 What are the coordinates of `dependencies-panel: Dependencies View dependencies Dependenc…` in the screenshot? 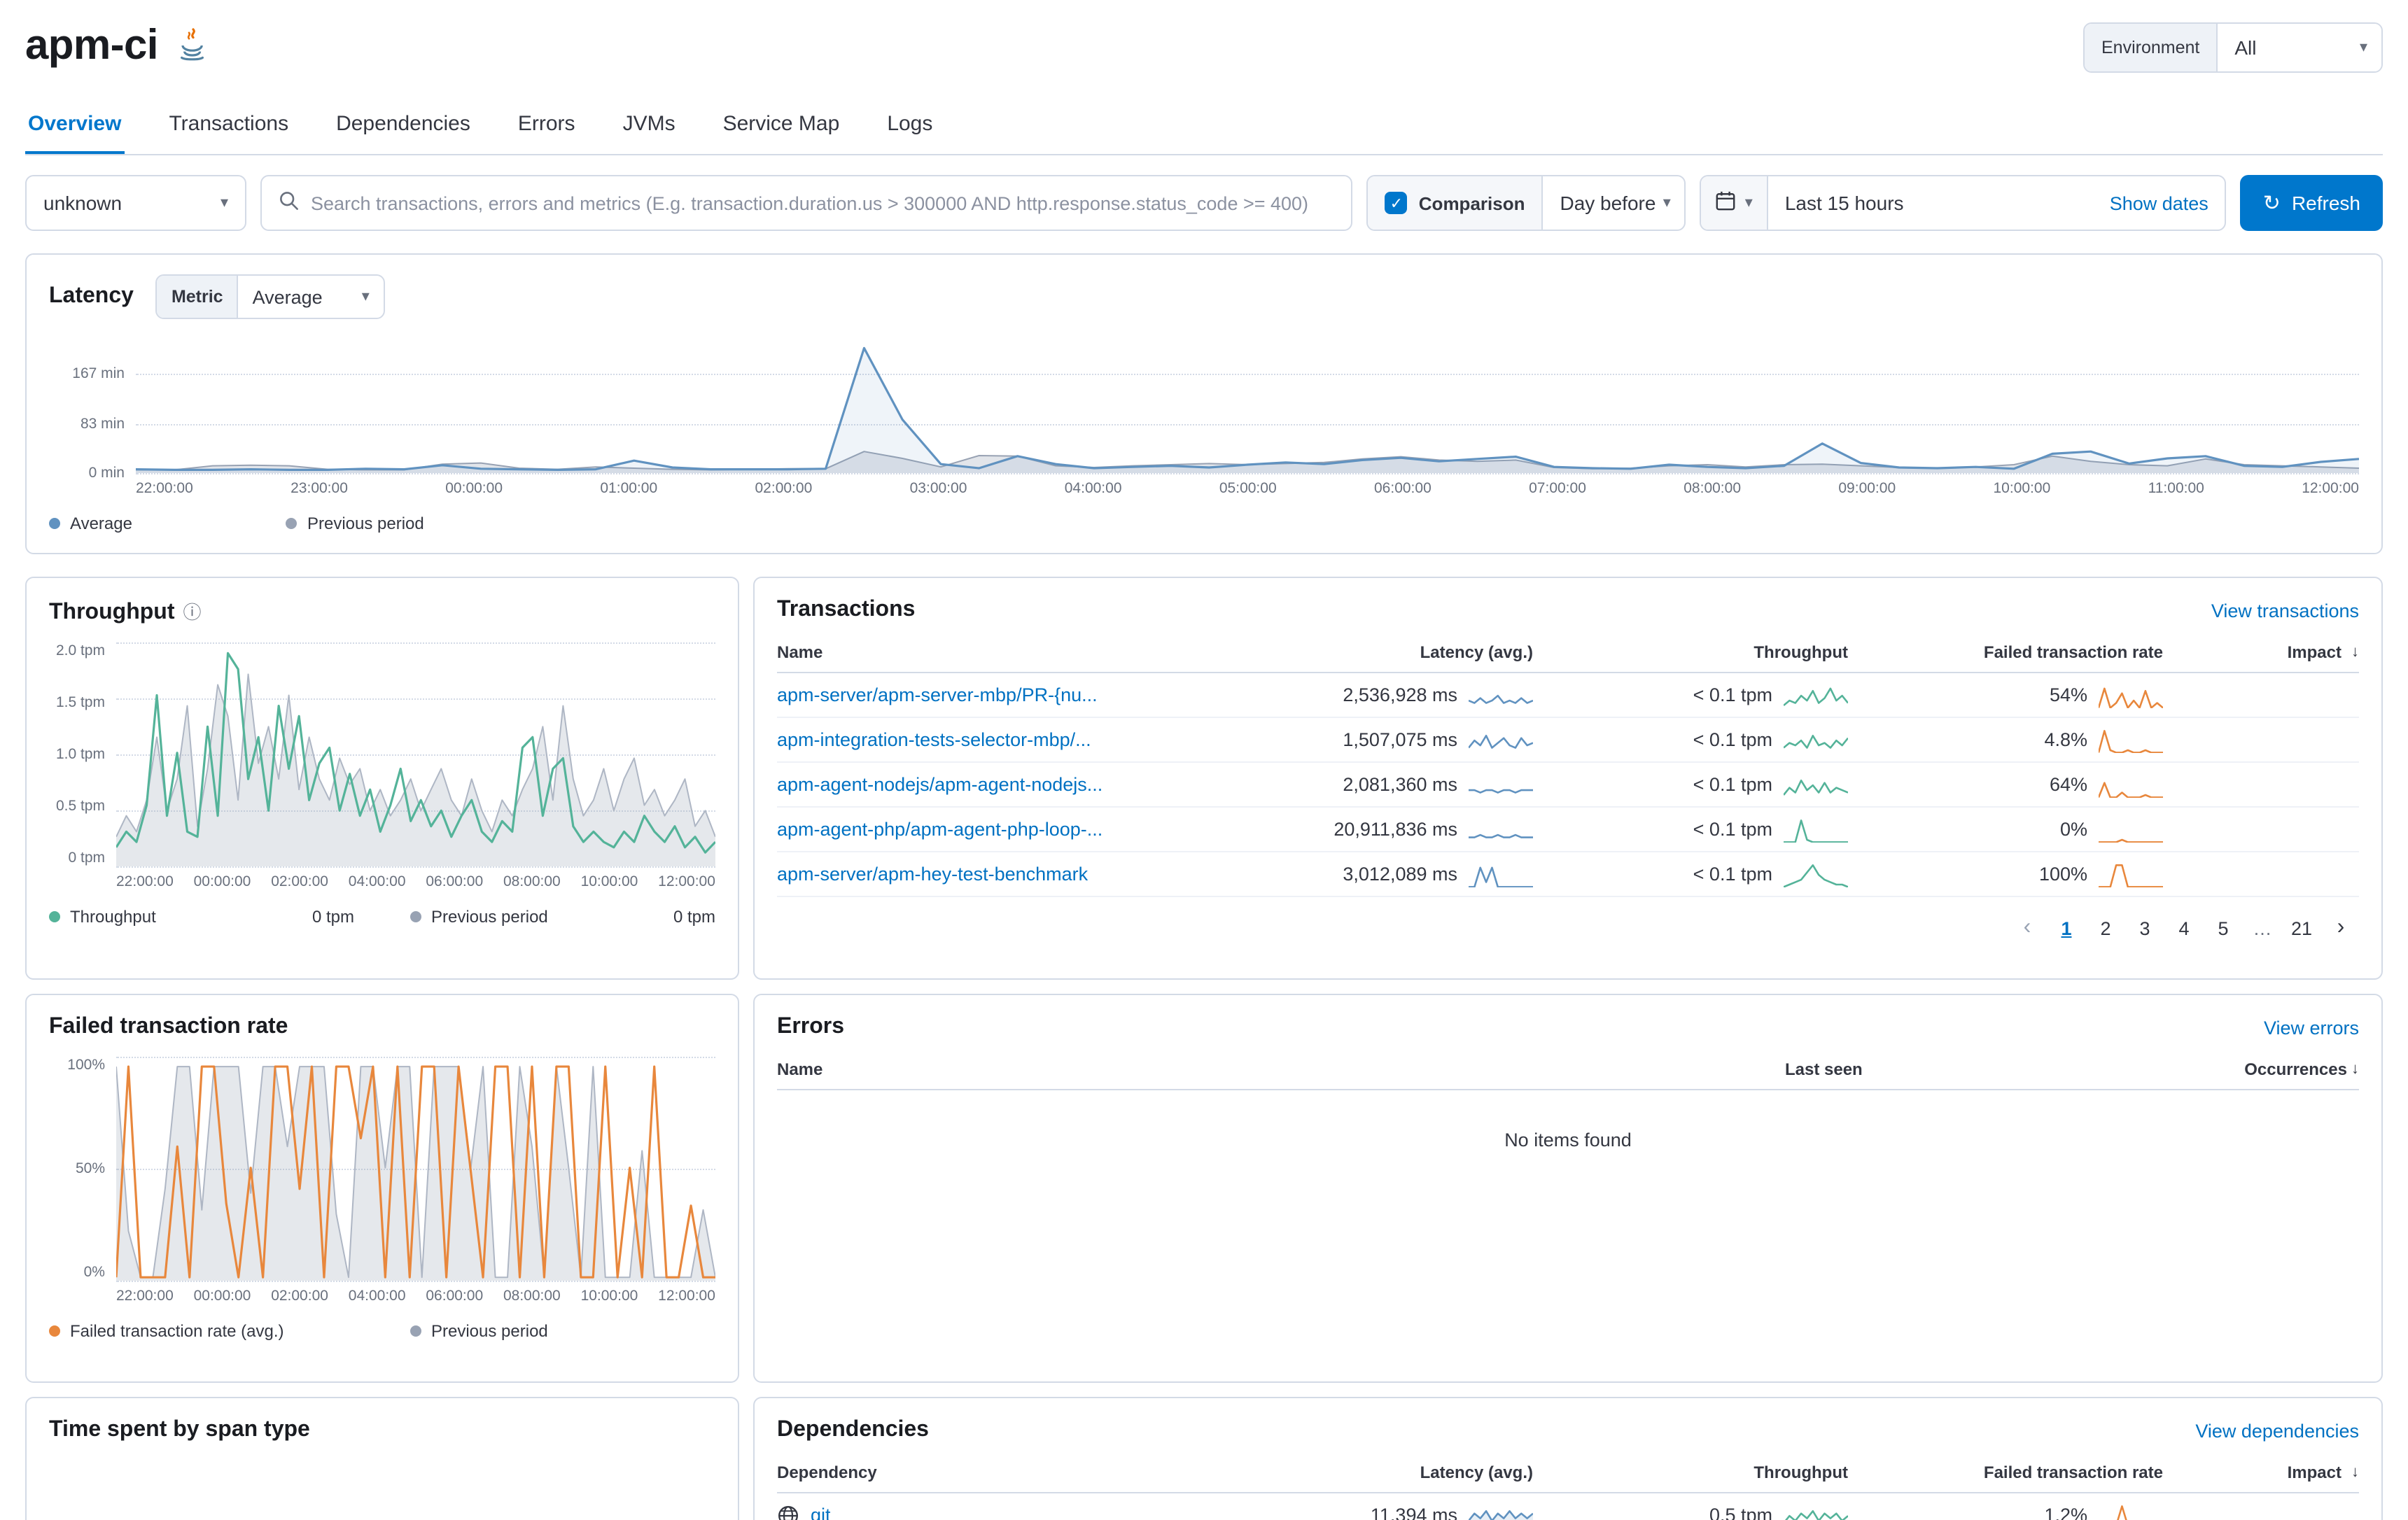 It's located at (1568, 1458).